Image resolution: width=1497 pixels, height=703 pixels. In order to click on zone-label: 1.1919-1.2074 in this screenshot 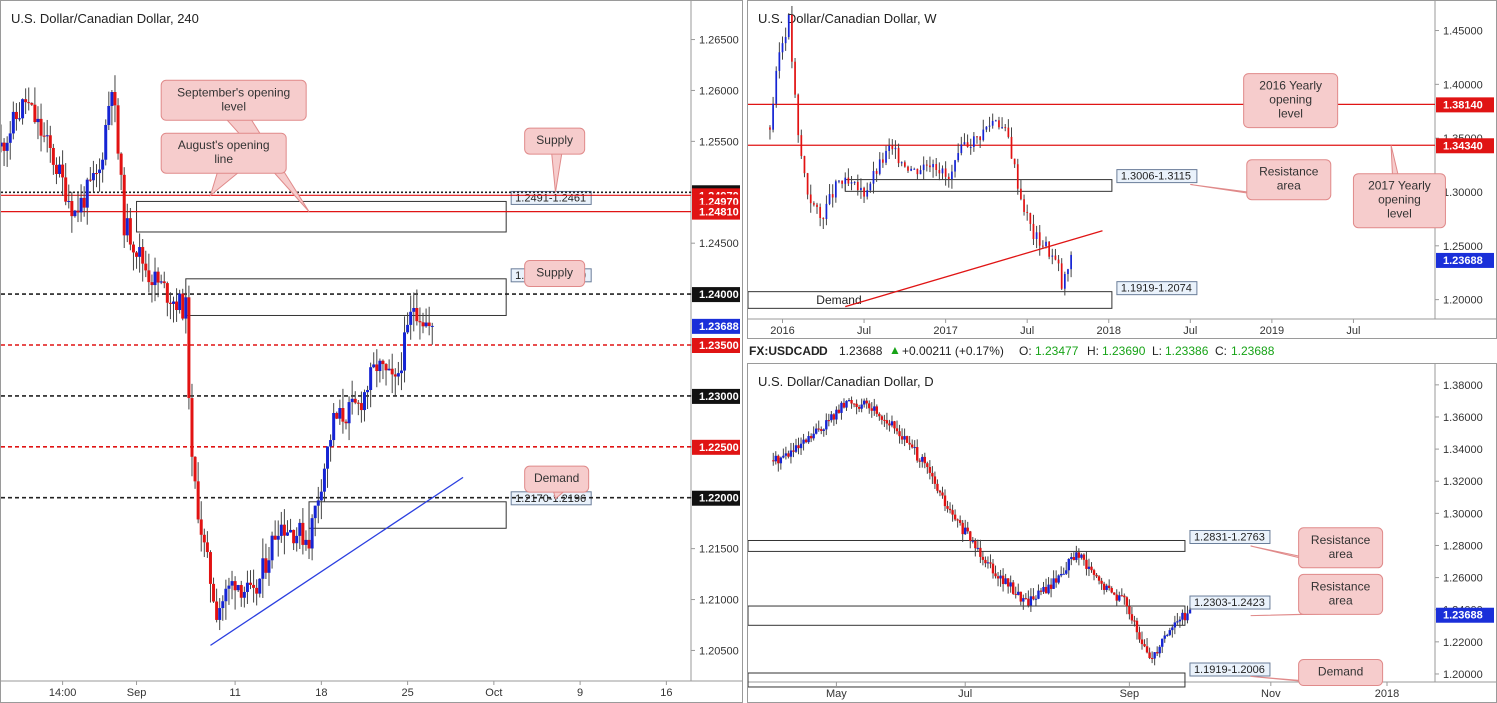, I will do `click(1156, 289)`.